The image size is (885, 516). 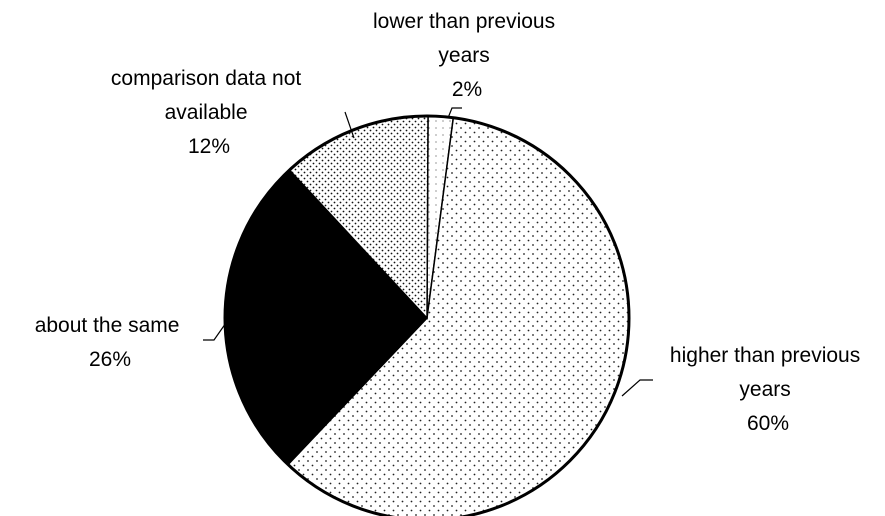 What do you see at coordinates (206, 78) in the screenshot?
I see `slice-label-comparison-line1: comparison data not` at bounding box center [206, 78].